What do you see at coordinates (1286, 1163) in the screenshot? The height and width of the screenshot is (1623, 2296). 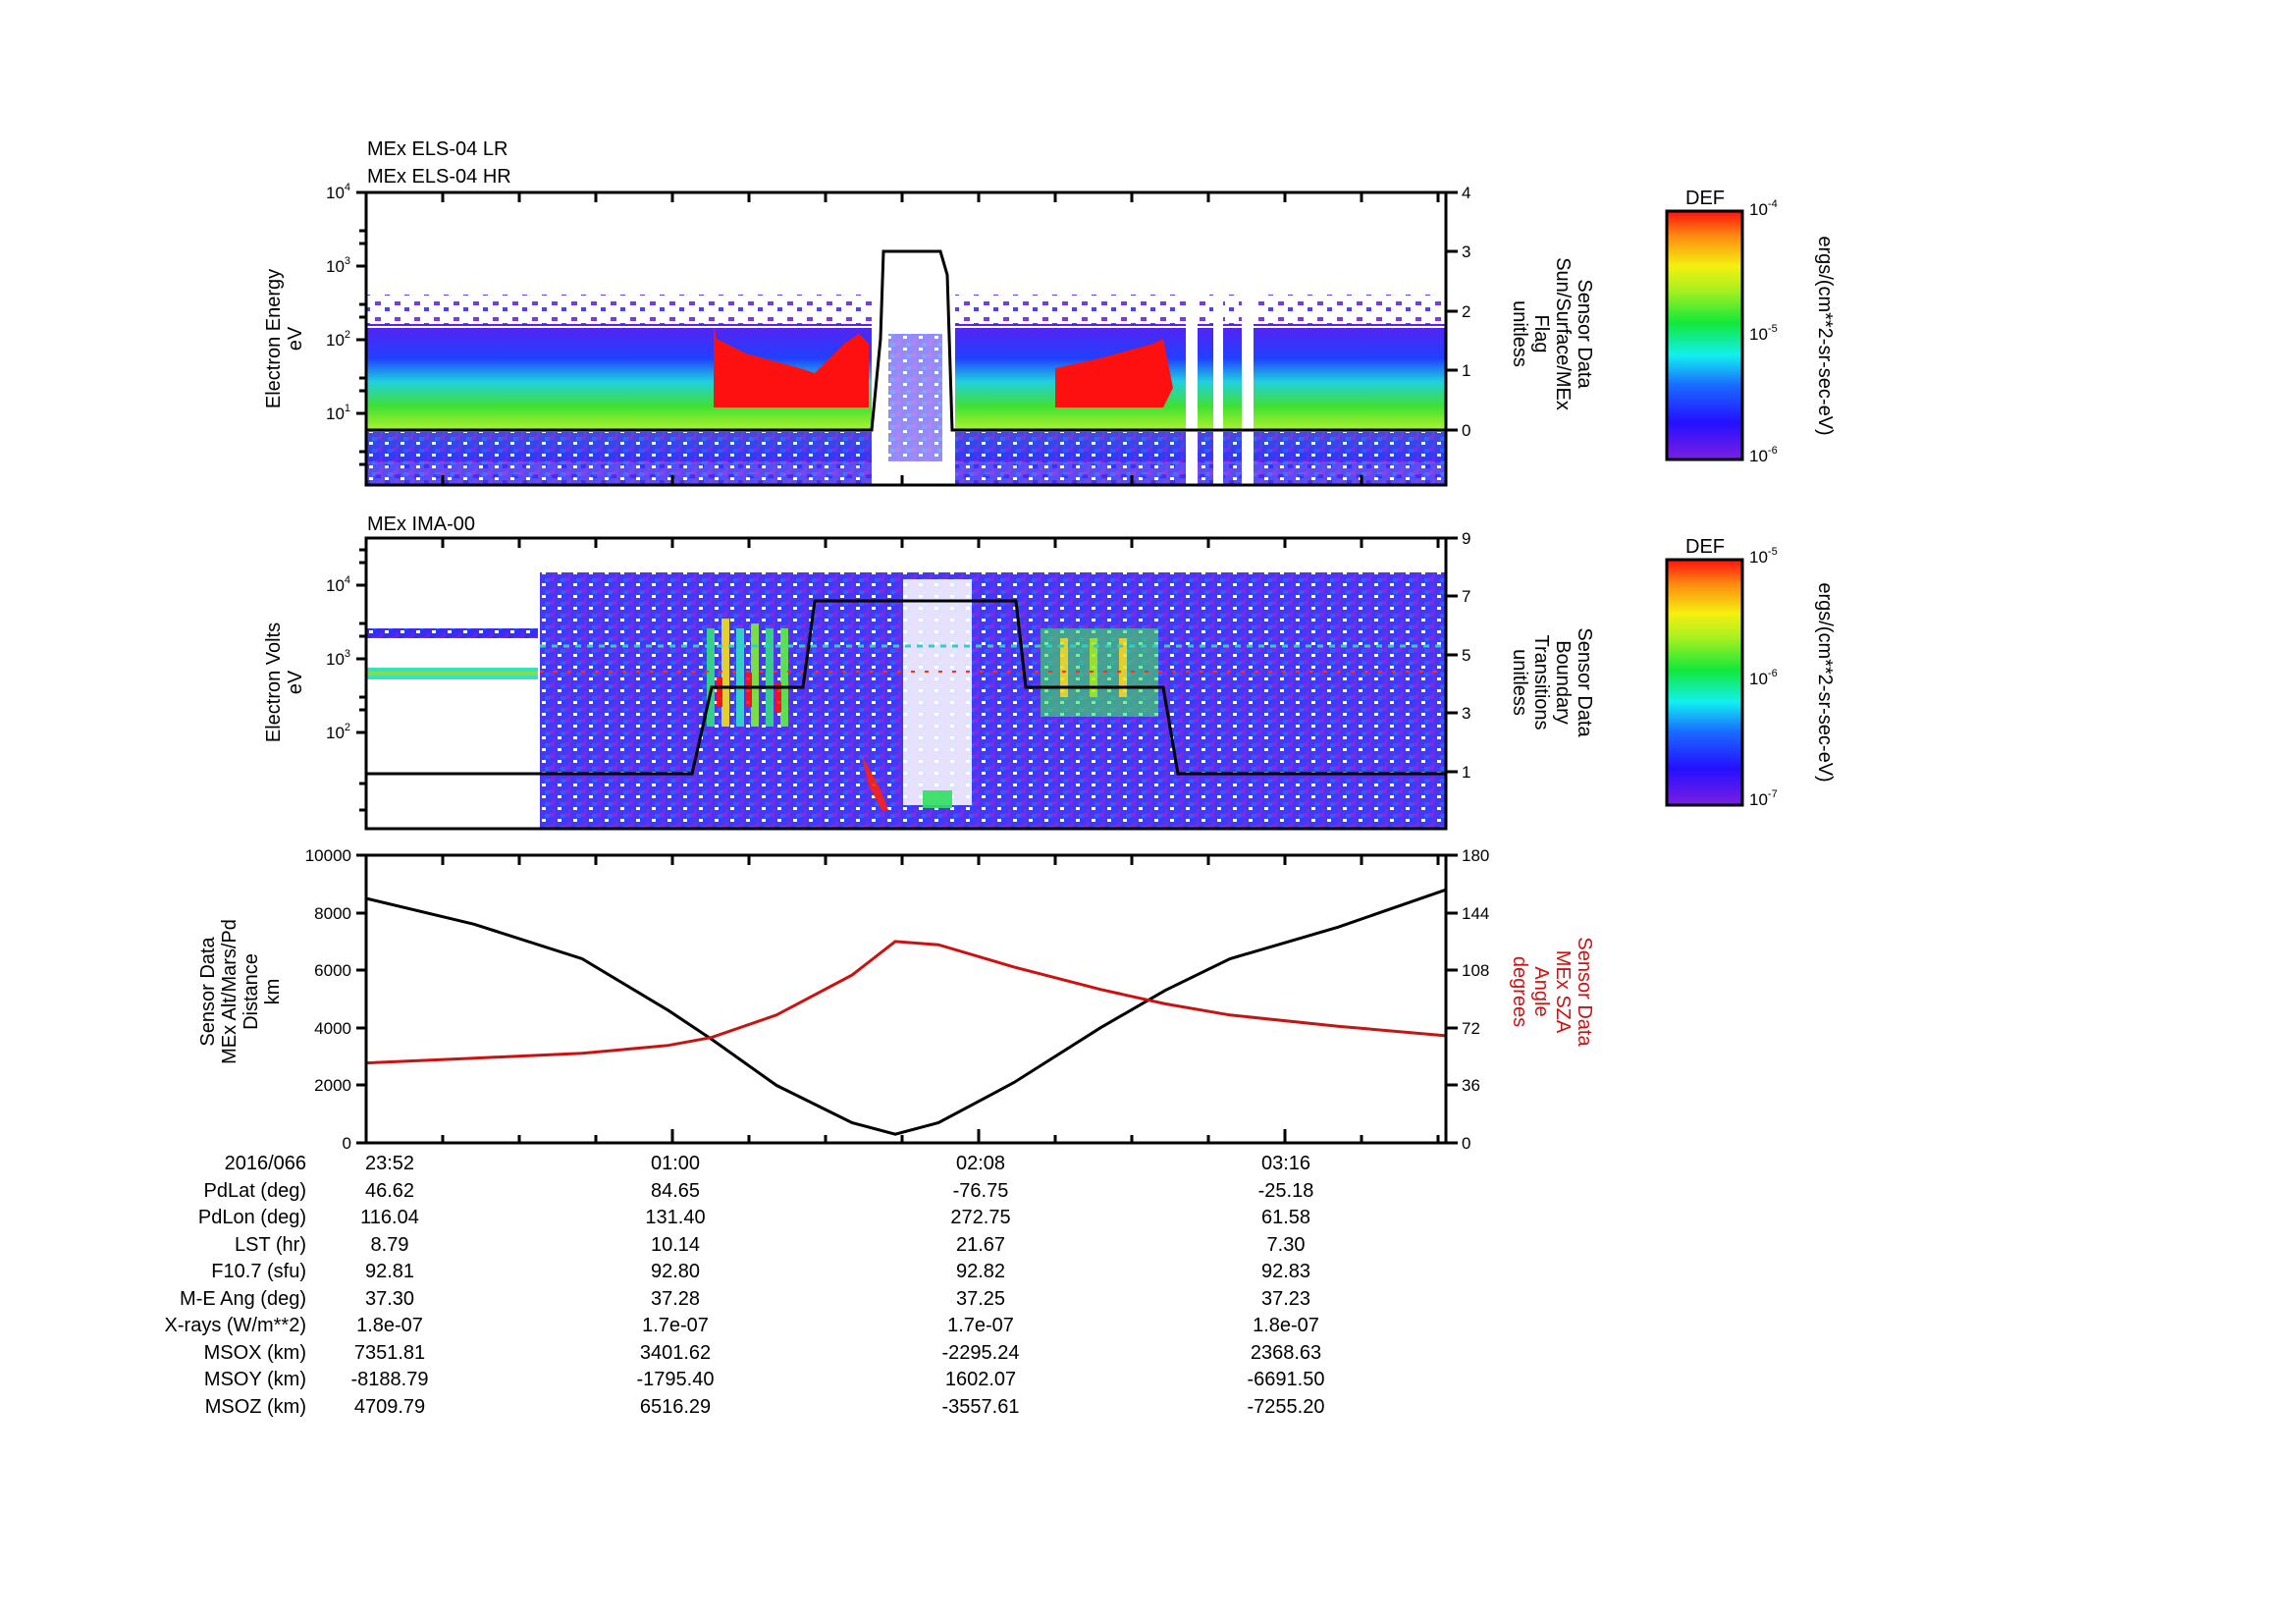 I see `table-cell: 03:16` at bounding box center [1286, 1163].